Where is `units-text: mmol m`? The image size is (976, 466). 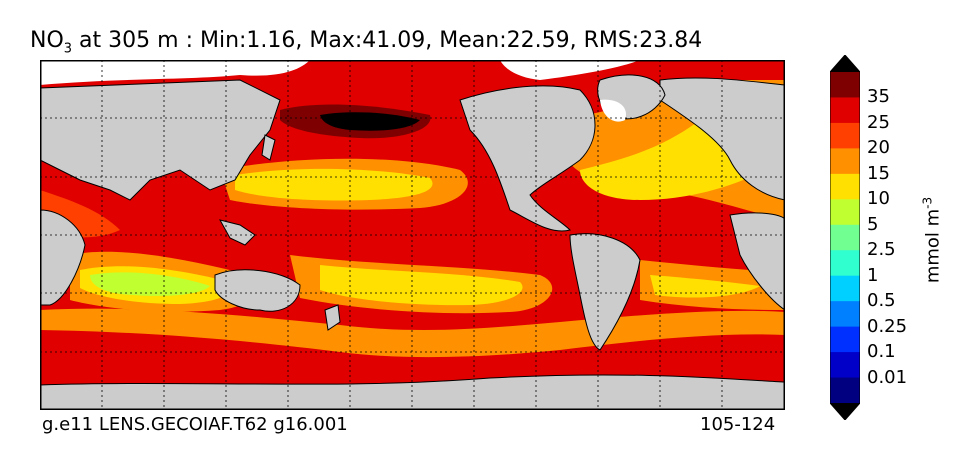
units-text: mmol m is located at coordinates (933, 246).